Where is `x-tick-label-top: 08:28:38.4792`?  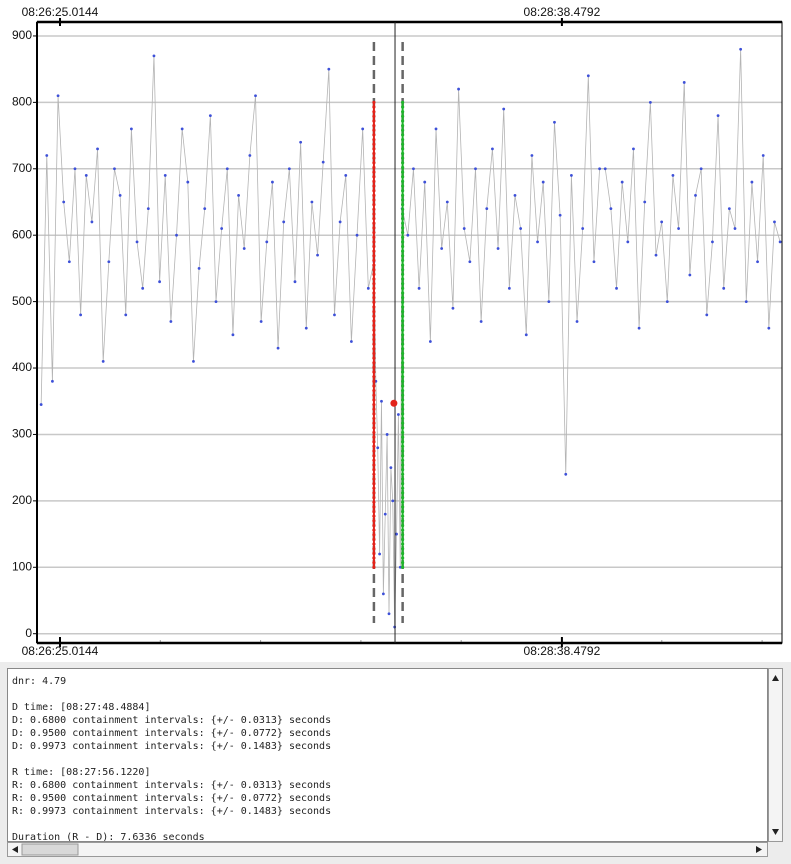 x-tick-label-top: 08:28:38.4792 is located at coordinates (562, 12).